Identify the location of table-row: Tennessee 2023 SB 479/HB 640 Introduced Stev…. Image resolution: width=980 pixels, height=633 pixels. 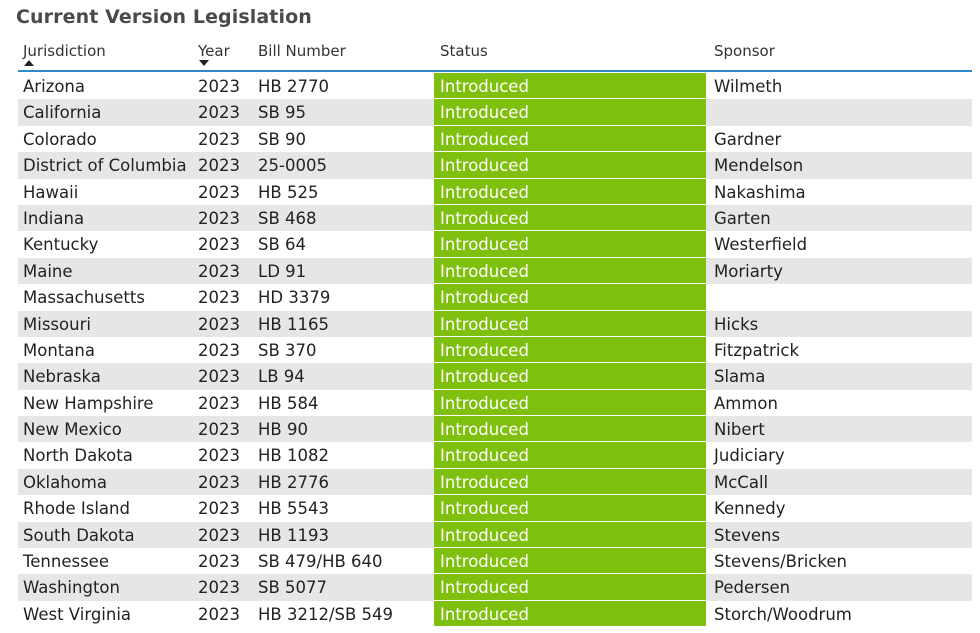
(495, 561).